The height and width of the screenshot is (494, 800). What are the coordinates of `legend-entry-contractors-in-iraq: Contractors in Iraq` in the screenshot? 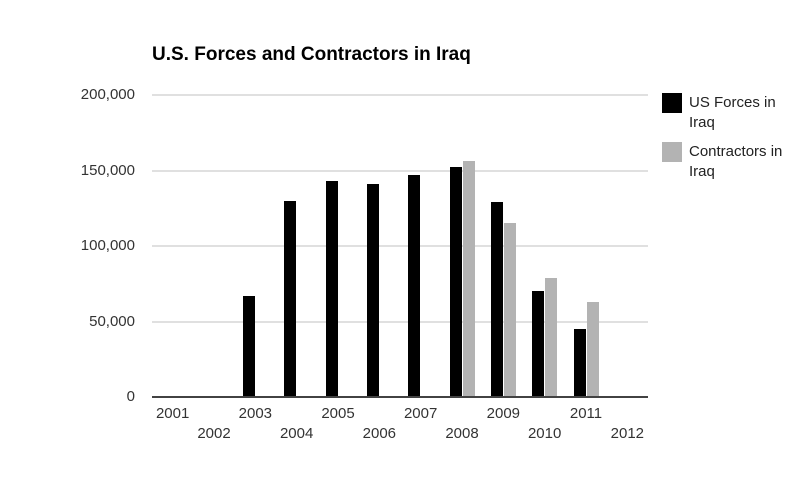 It's located at (728, 162).